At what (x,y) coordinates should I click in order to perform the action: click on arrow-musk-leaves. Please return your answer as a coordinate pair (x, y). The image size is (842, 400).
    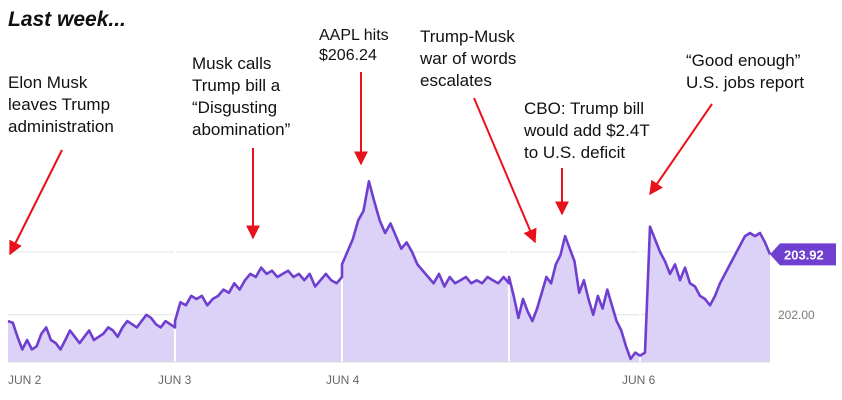
    Looking at the image, I should click on (36, 202).